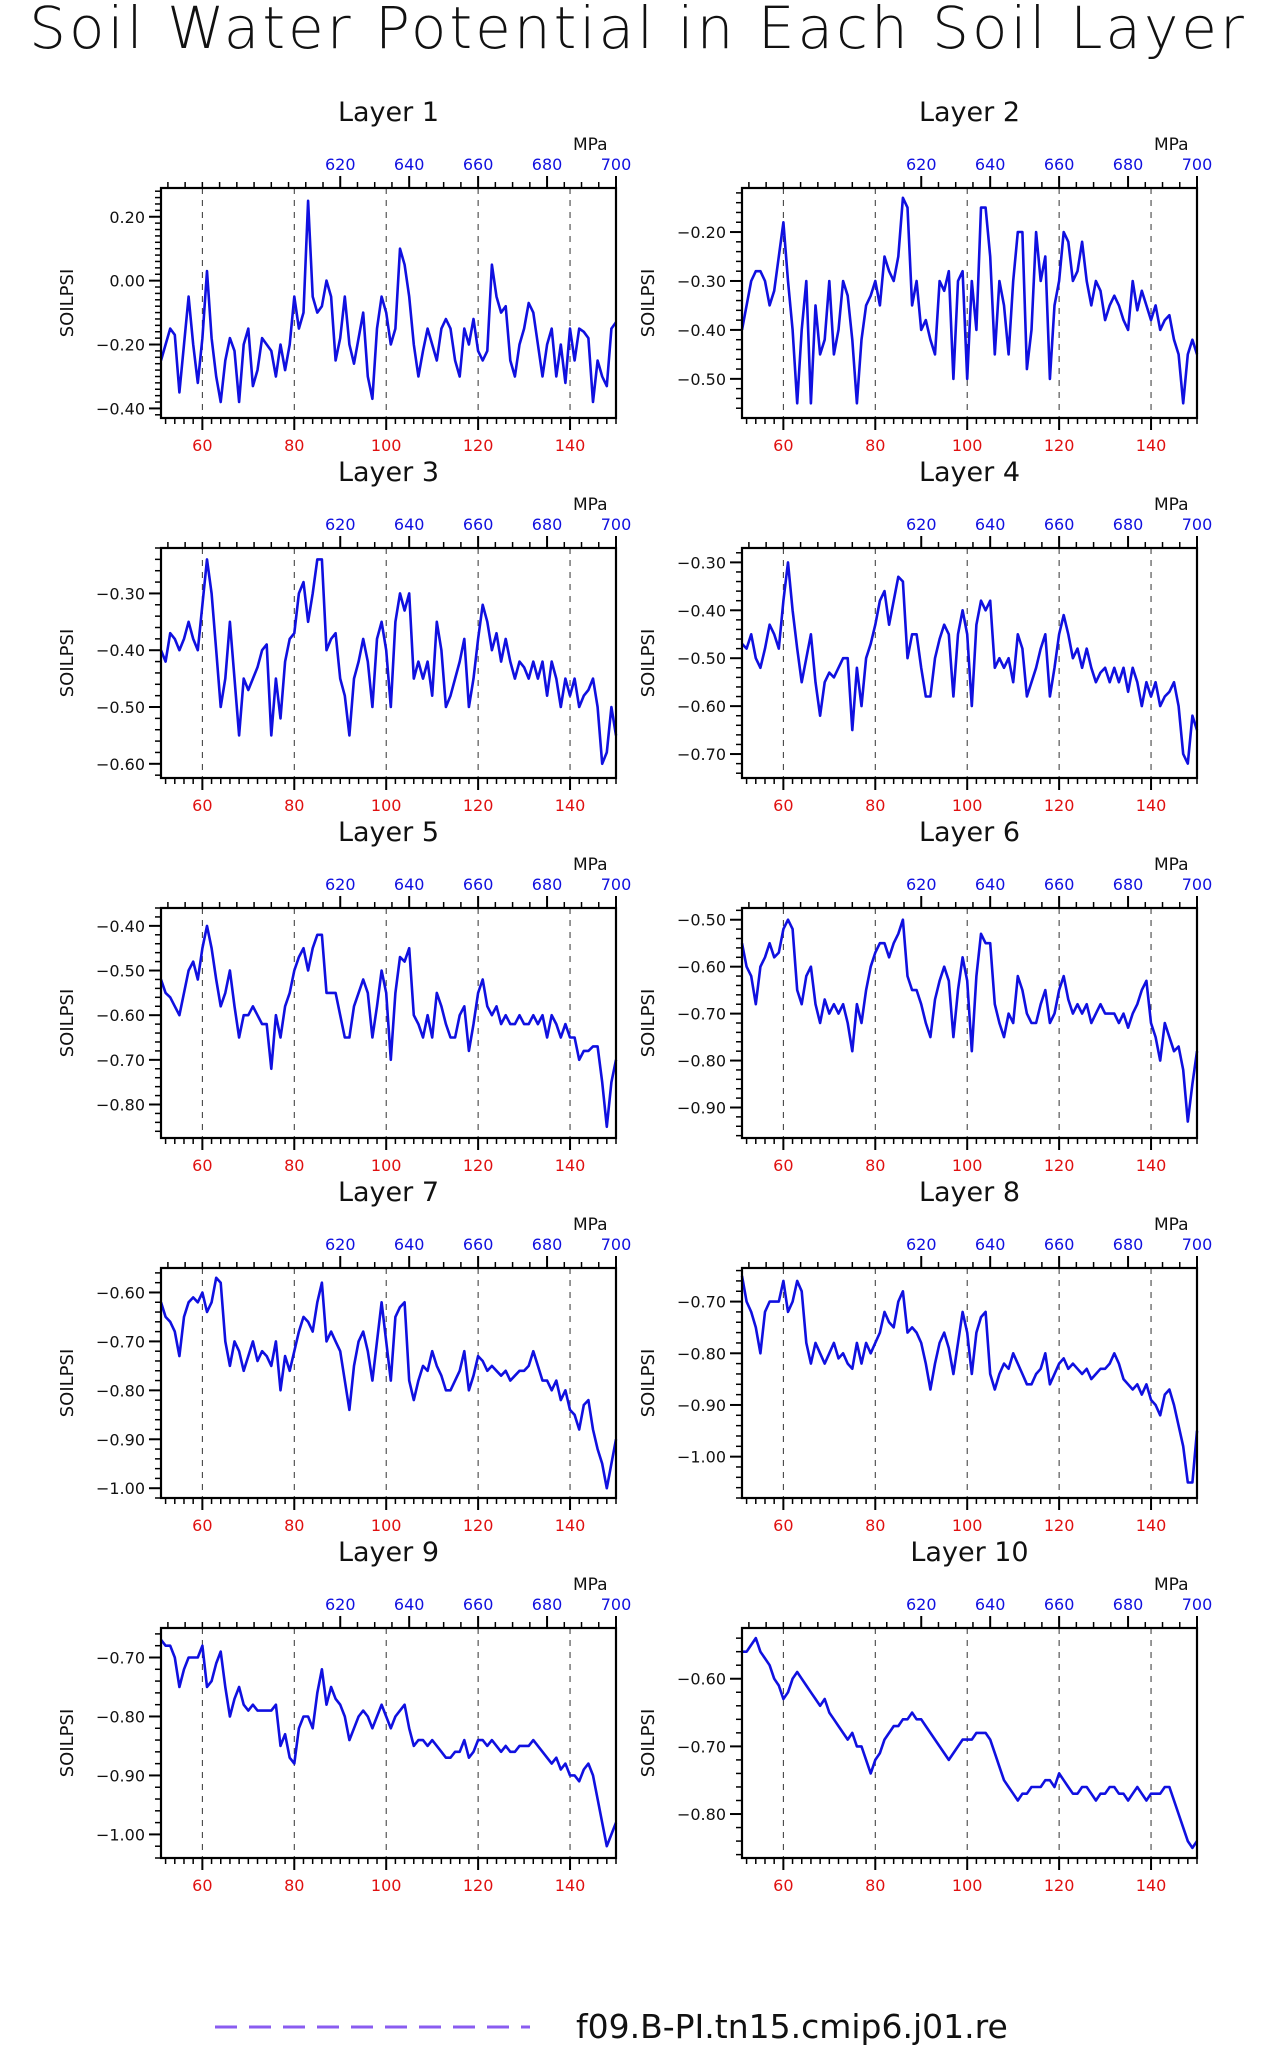 This screenshot has height=2049, width=1276. What do you see at coordinates (969, 1552) in the screenshot?
I see `panel-title: Layer 10` at bounding box center [969, 1552].